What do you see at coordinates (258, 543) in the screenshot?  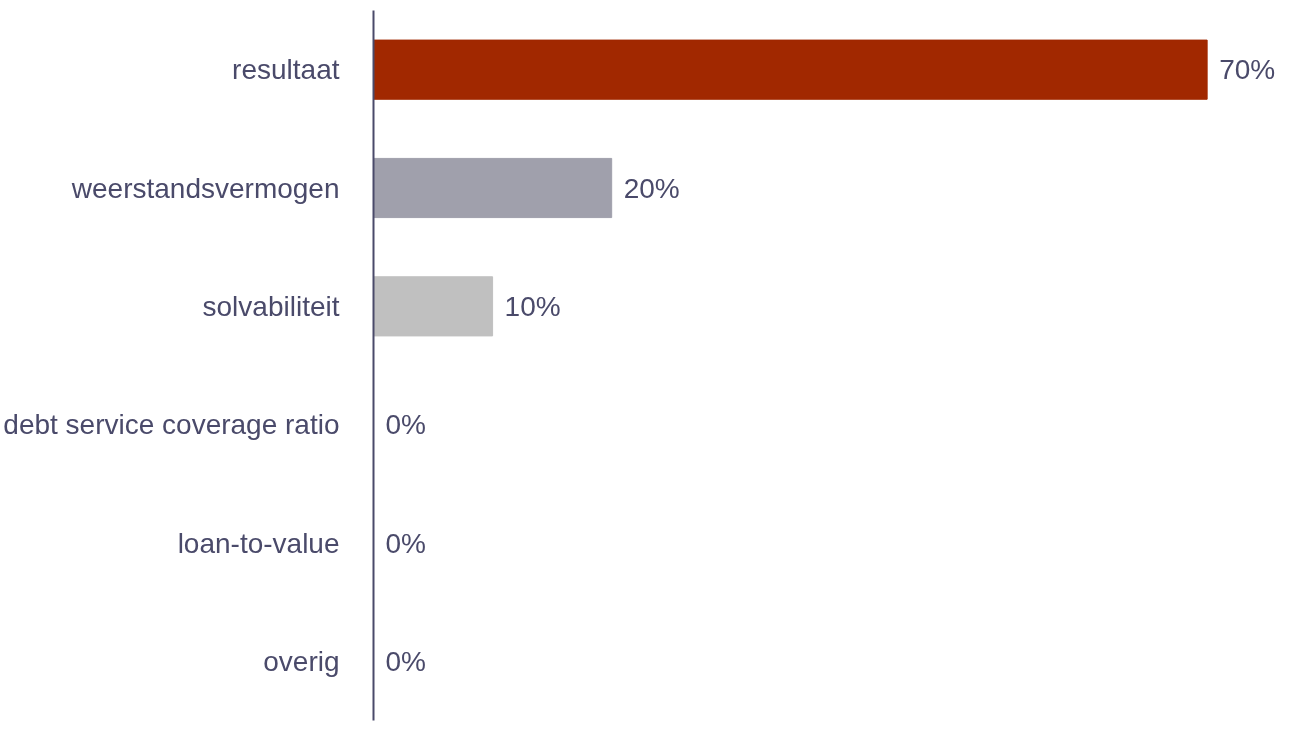 I see `y-tick-label: loan-to-value` at bounding box center [258, 543].